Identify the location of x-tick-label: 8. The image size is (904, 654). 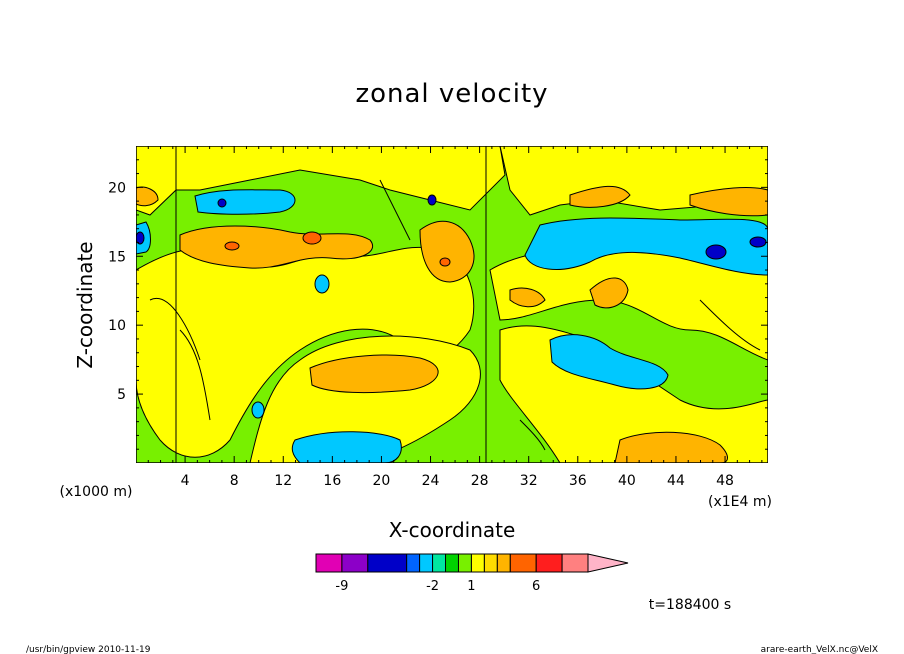
(234, 481).